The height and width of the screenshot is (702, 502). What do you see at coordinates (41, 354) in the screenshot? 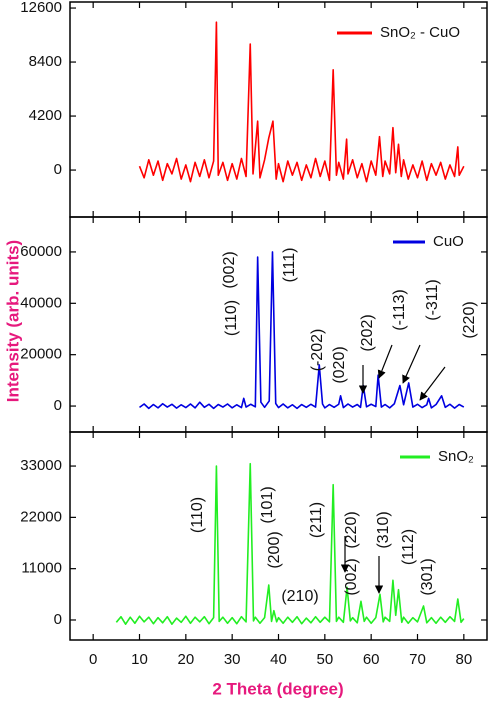
I see `y-tick-label: 20000` at bounding box center [41, 354].